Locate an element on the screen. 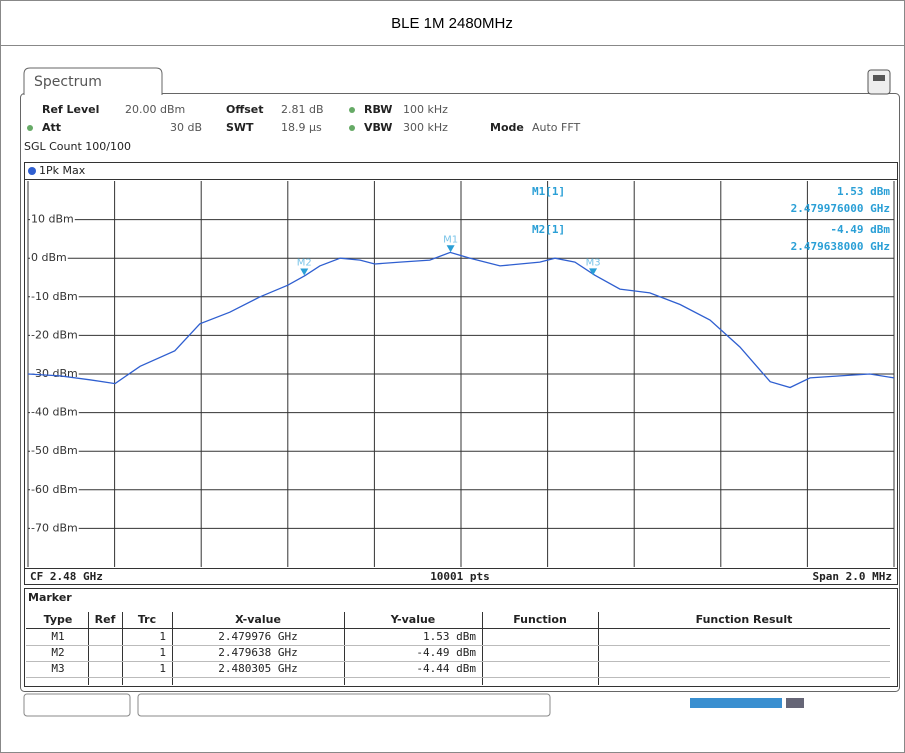  table-cell: 1.53 dBm is located at coordinates (449, 636).